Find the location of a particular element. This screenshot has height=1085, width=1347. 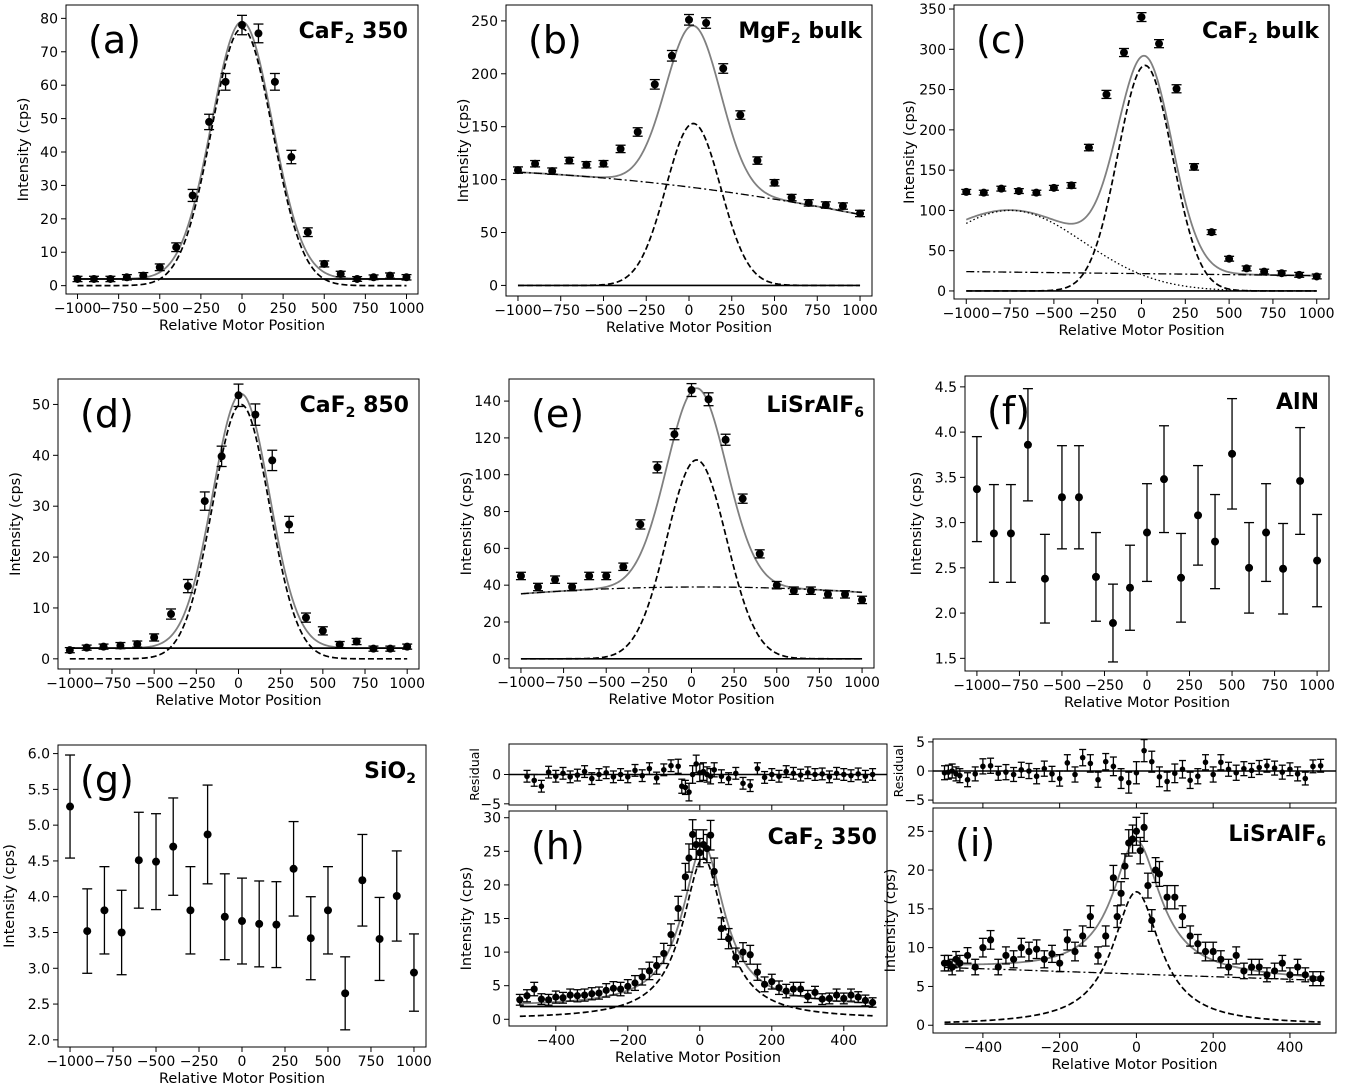

y-axis-label: Intensity (cps) is located at coordinates (910, 152).